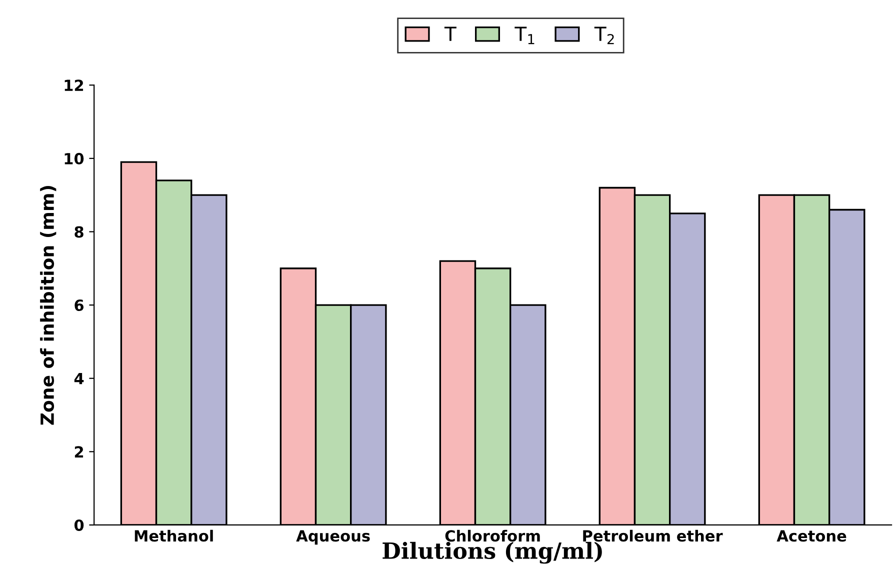 Image resolution: width=896 pixels, height=575 pixels. What do you see at coordinates (492, 536) in the screenshot?
I see `x-tick-label: Chloroform` at bounding box center [492, 536].